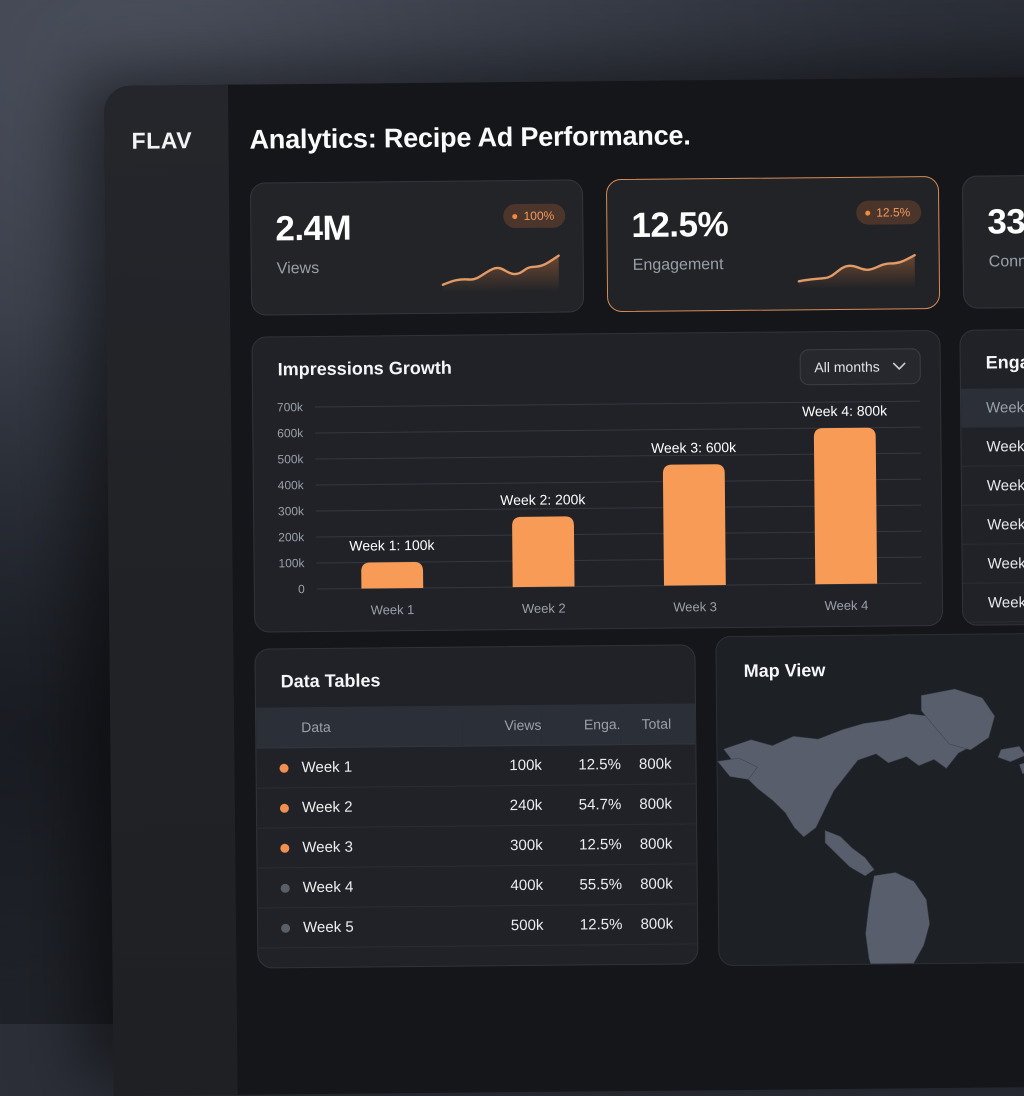 The image size is (1024, 1096). Describe the element at coordinates (993, 485) in the screenshot. I see `engagement-list-item: Week 2` at that location.